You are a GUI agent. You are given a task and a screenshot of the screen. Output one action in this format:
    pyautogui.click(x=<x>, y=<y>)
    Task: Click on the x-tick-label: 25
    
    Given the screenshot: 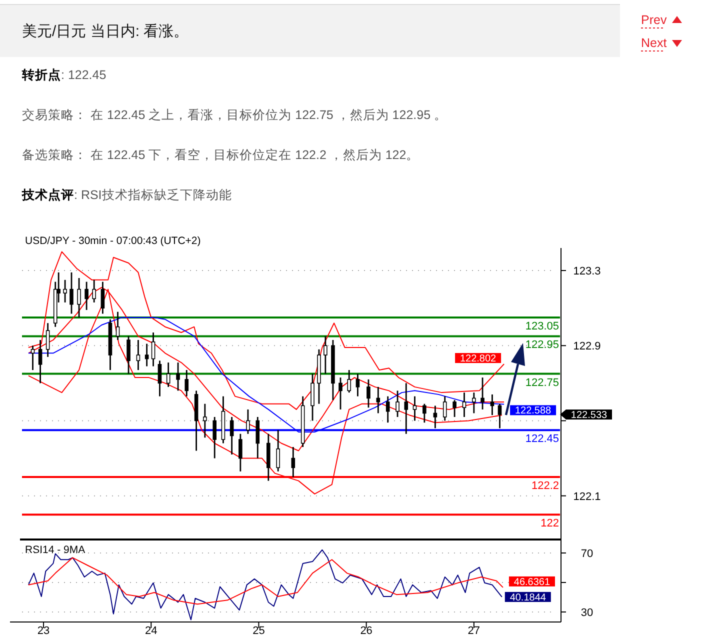 What is the action you would take?
    pyautogui.click(x=258, y=631)
    